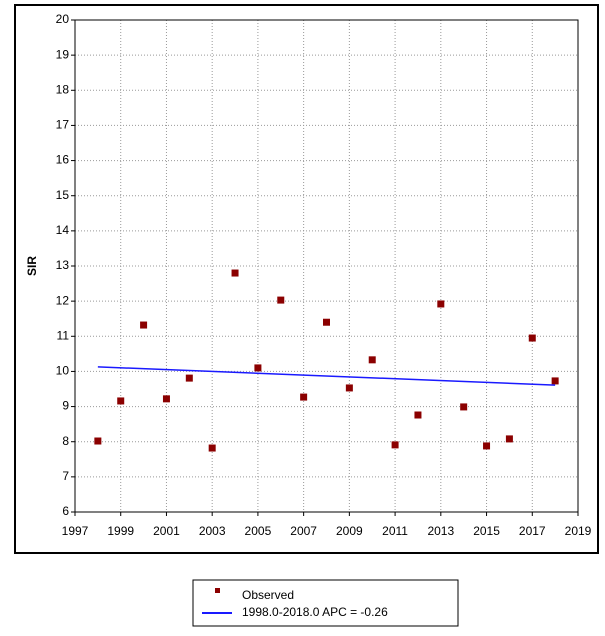  I want to click on y-tick-label: 10, so click(63, 371).